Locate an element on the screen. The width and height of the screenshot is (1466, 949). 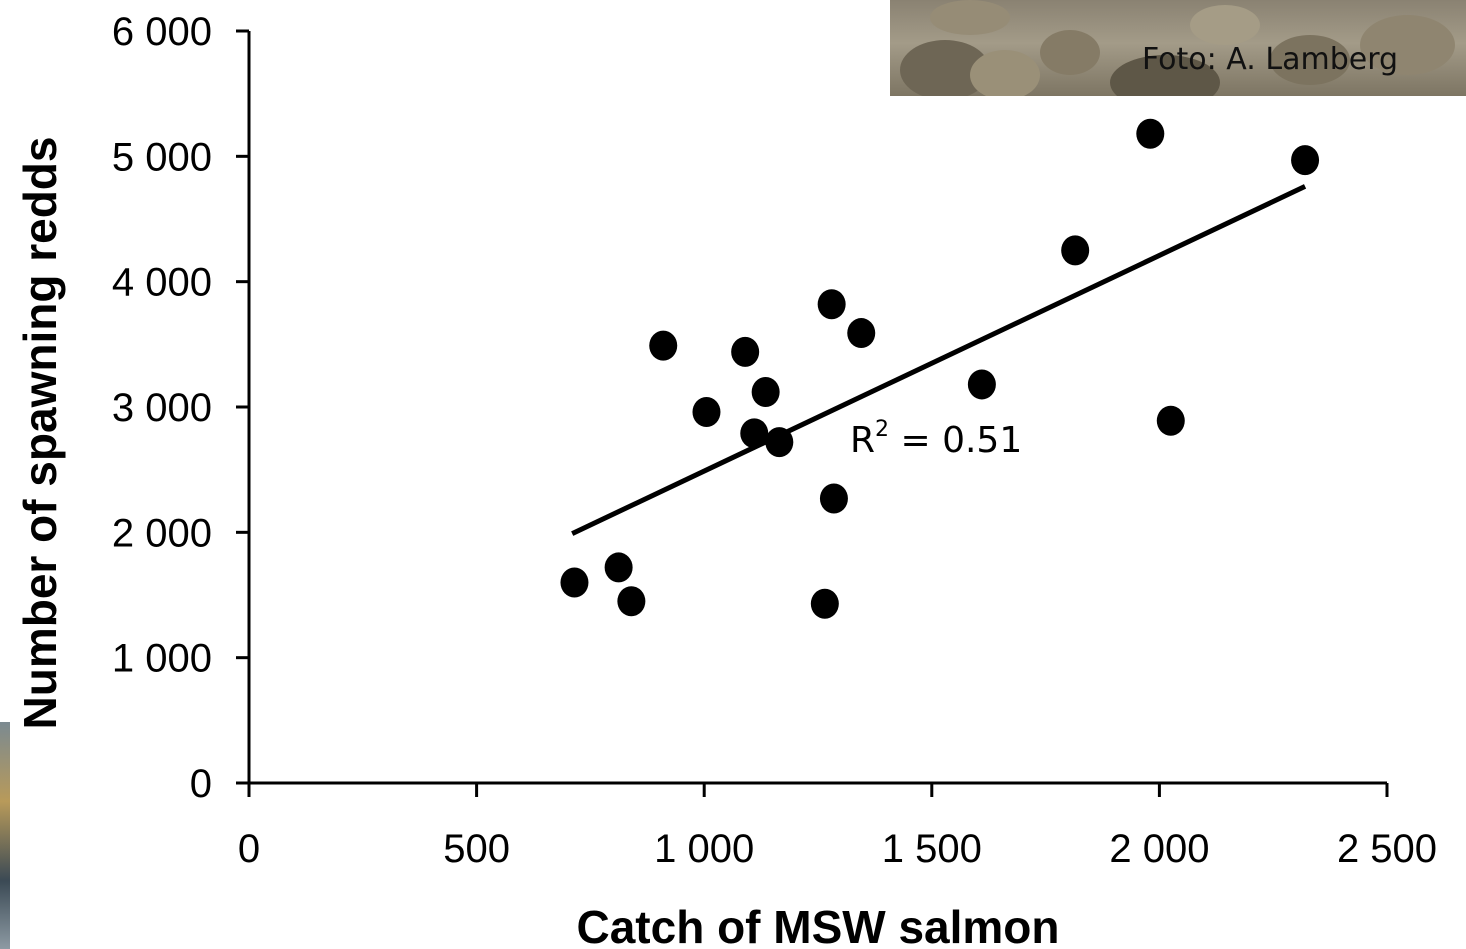
x-tick-label: 2 500 is located at coordinates (1387, 849).